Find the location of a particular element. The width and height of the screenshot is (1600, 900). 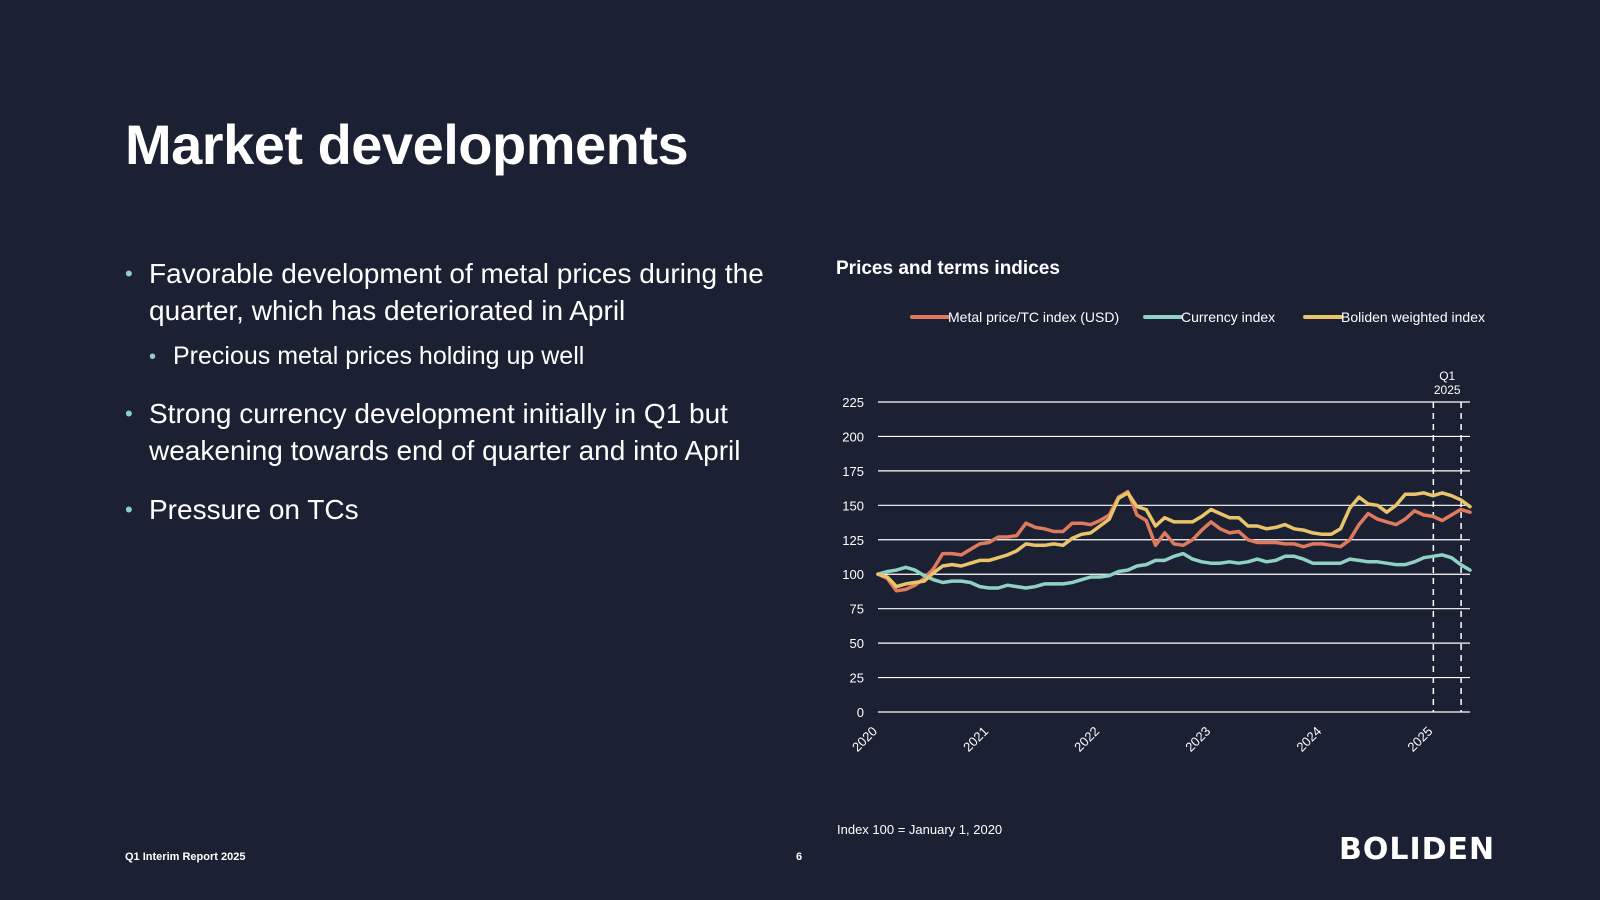

y-tick-label: 175 is located at coordinates (853, 471).